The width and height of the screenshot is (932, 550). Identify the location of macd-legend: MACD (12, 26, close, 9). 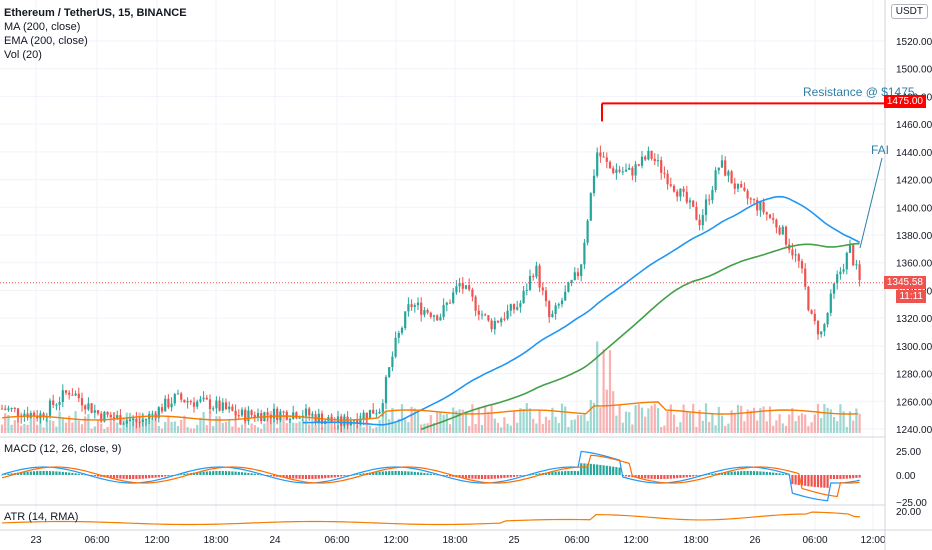
(63, 449).